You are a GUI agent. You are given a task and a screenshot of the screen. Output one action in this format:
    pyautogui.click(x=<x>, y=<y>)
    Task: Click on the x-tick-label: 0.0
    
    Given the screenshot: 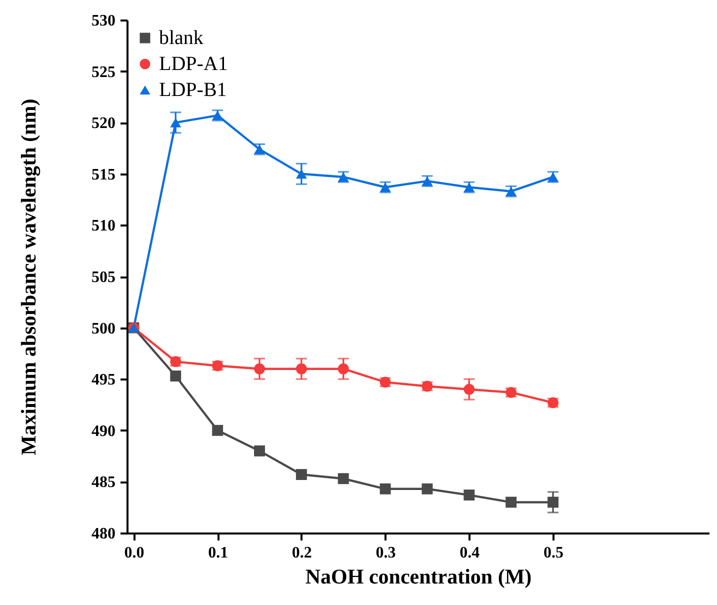 What is the action you would take?
    pyautogui.click(x=134, y=553)
    